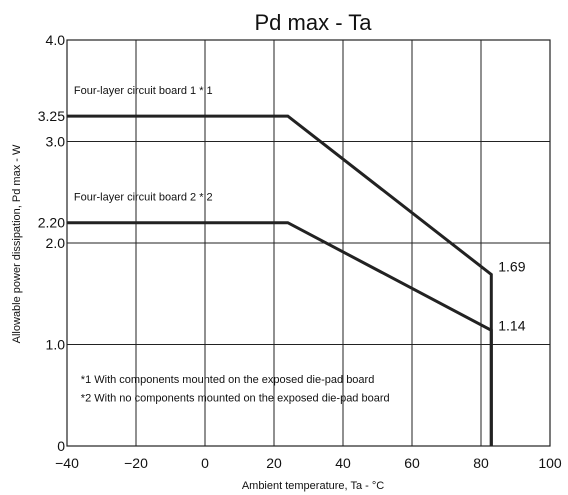  Describe the element at coordinates (56, 142) in the screenshot. I see `y-tick-label: 3.0` at that location.